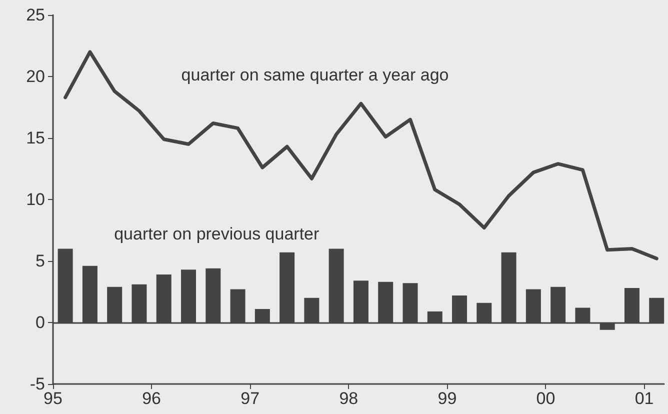 This screenshot has height=414, width=668. Describe the element at coordinates (152, 398) in the screenshot. I see `x-tick-label: 96` at that location.